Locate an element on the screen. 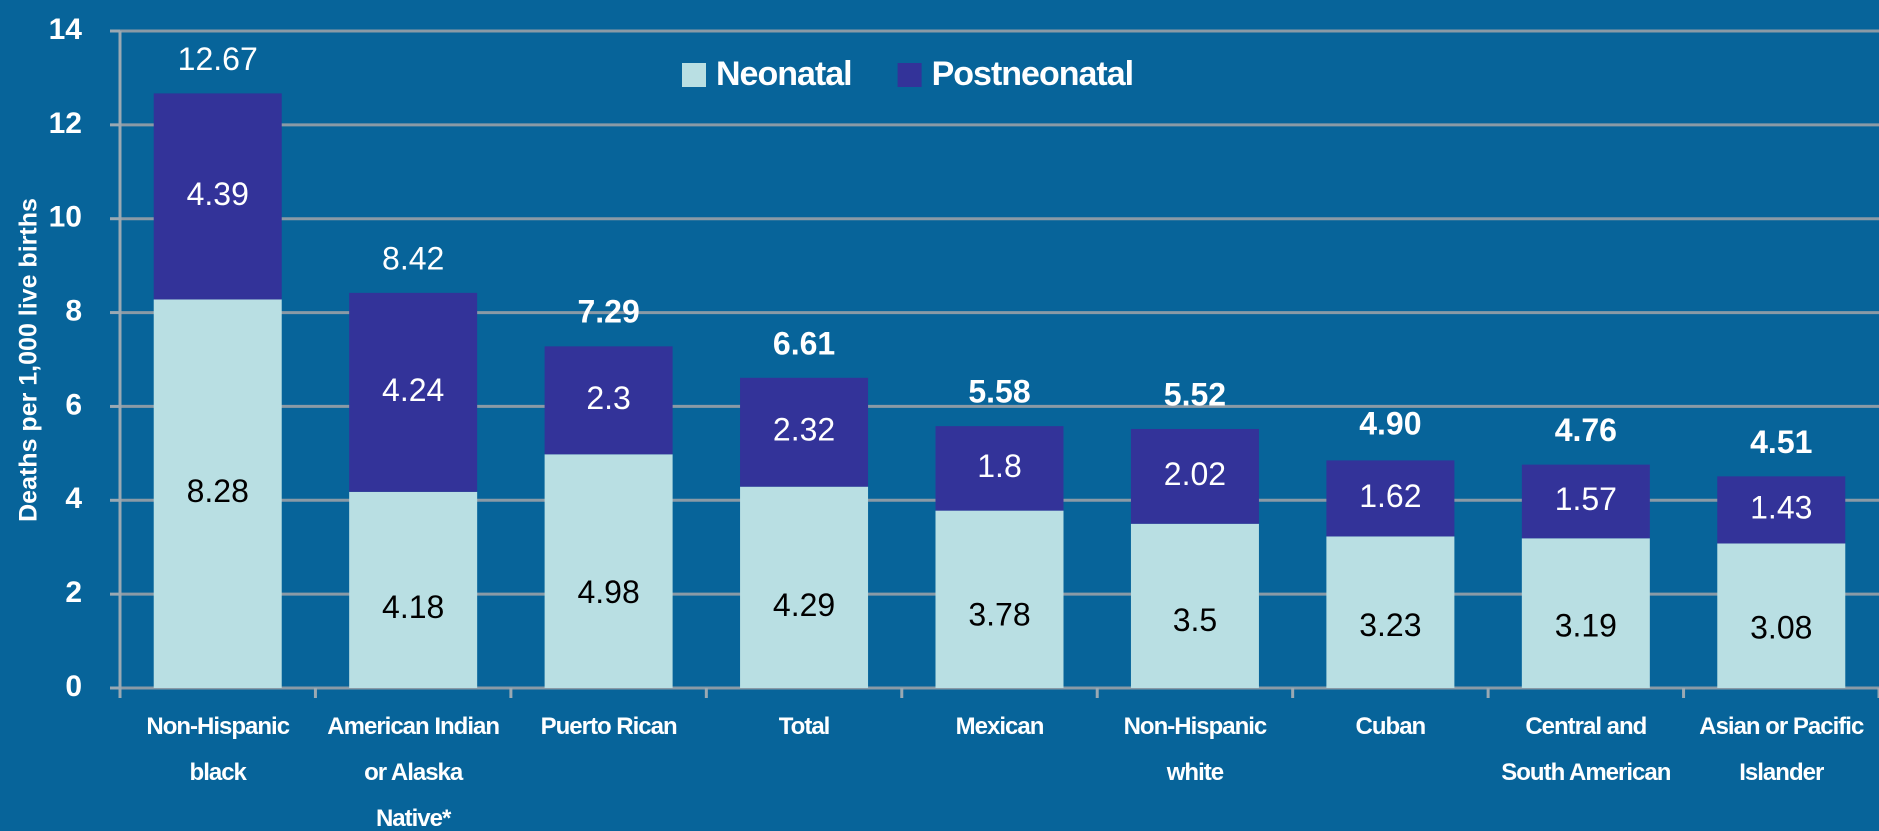  total-label: 6.61 is located at coordinates (804, 343).